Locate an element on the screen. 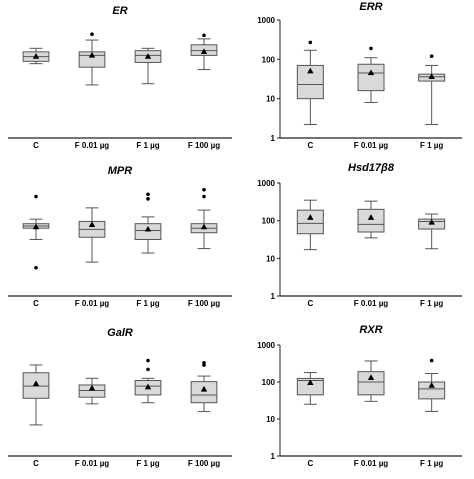 This screenshot has width=474, height=479. panel-title: RXR is located at coordinates (370, 330).